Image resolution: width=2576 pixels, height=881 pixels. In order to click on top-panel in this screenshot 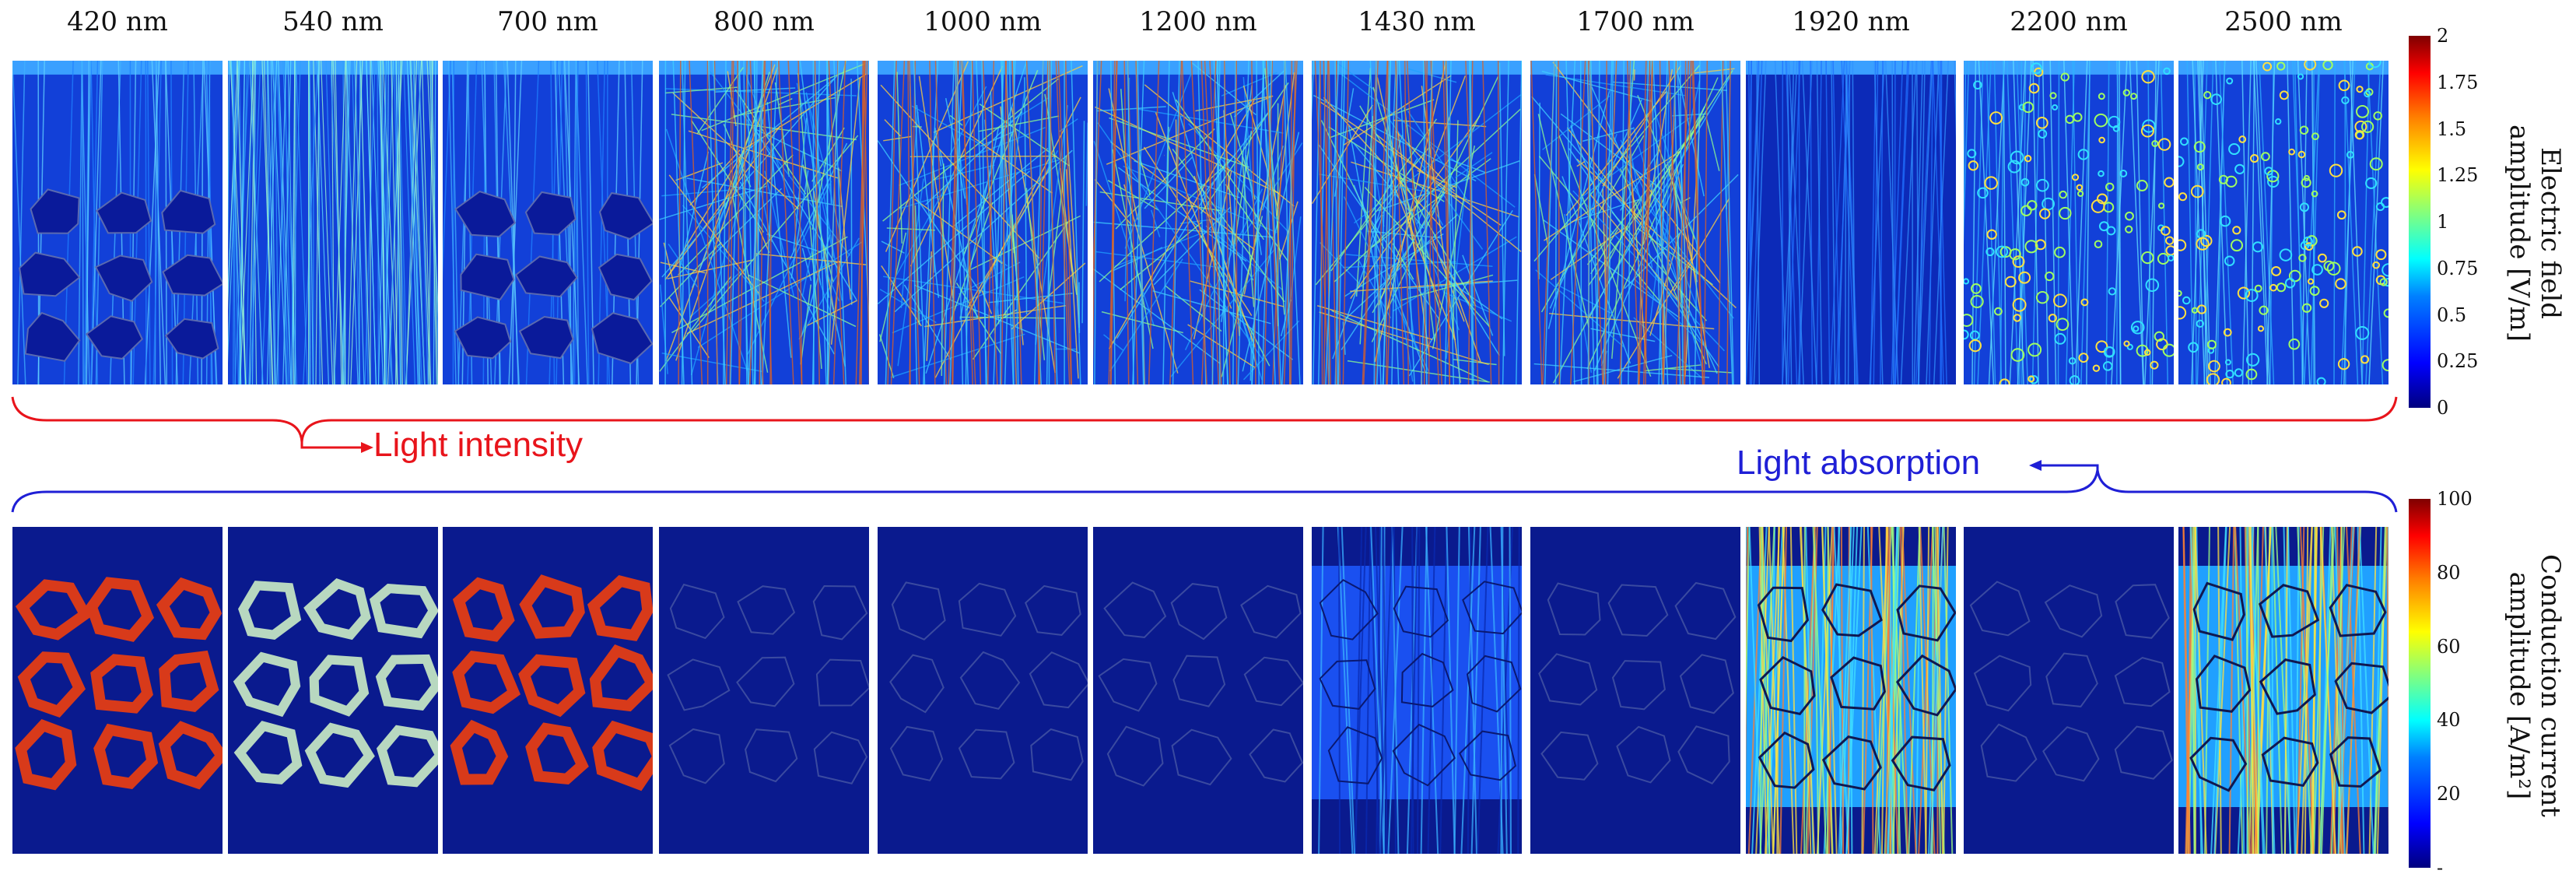, I will do `click(333, 222)`.